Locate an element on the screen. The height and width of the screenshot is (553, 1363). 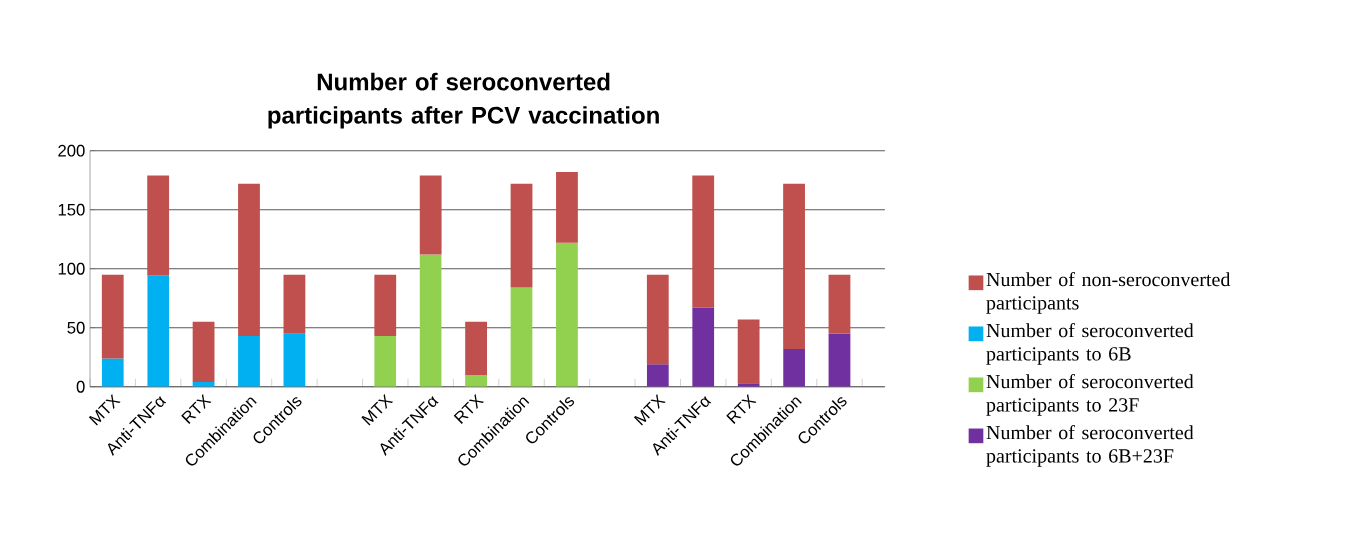
y-tick-label: 50 is located at coordinates (76, 327).